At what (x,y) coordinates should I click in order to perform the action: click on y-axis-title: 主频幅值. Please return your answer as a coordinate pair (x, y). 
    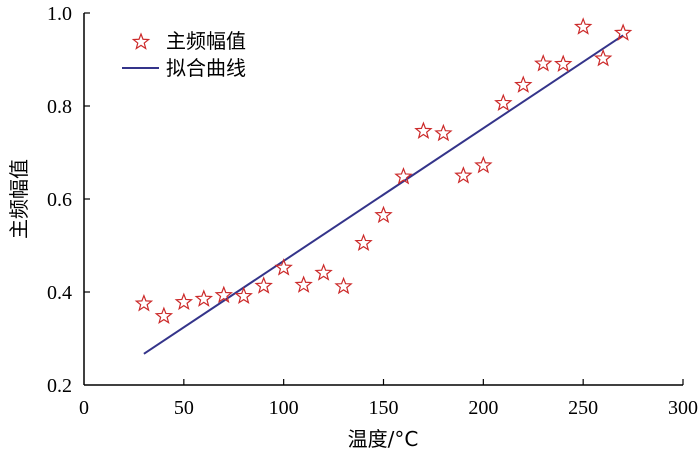
    Looking at the image, I should click on (19, 199).